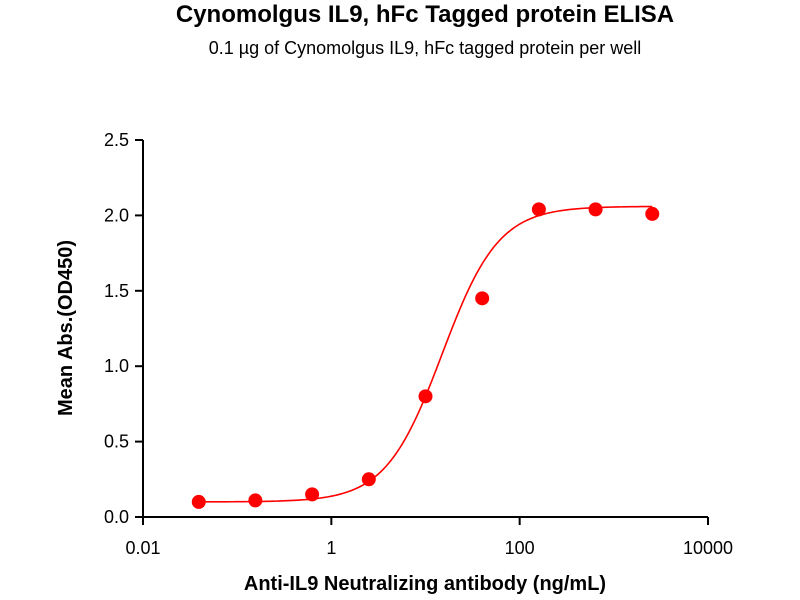  Describe the element at coordinates (123, 328) in the screenshot. I see `y-ticks: 0.0 0.5 1.0 1.5 2.0 2.5` at that location.